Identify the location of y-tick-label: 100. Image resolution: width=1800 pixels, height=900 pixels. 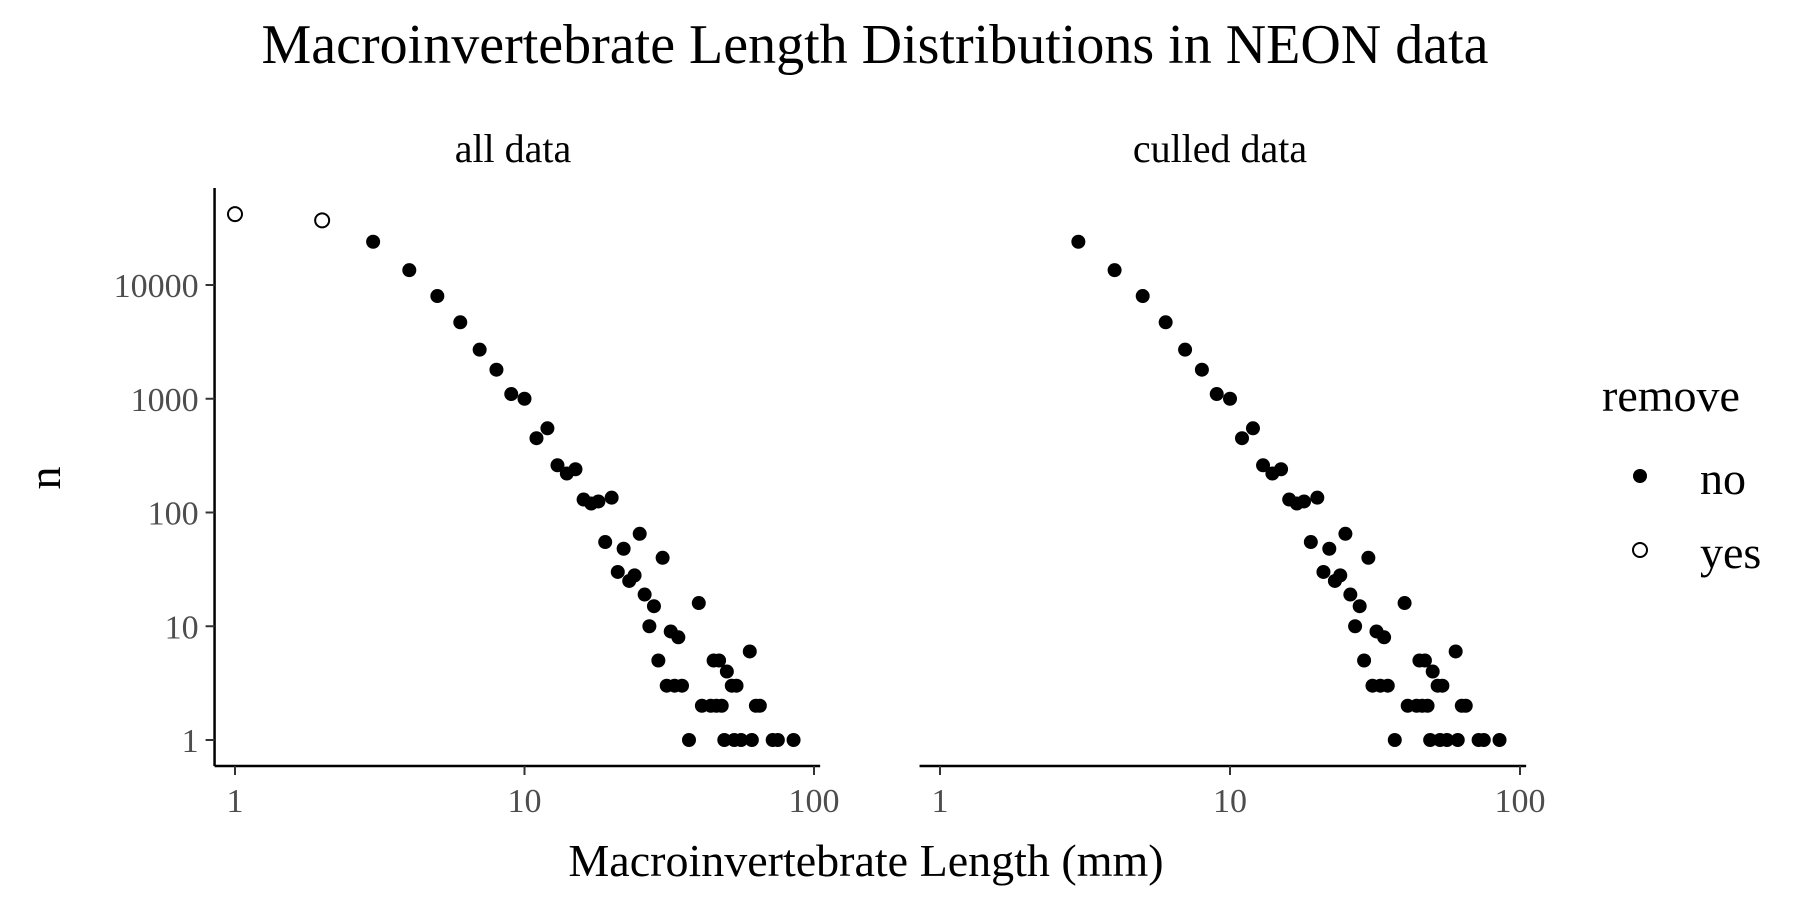
(173, 514).